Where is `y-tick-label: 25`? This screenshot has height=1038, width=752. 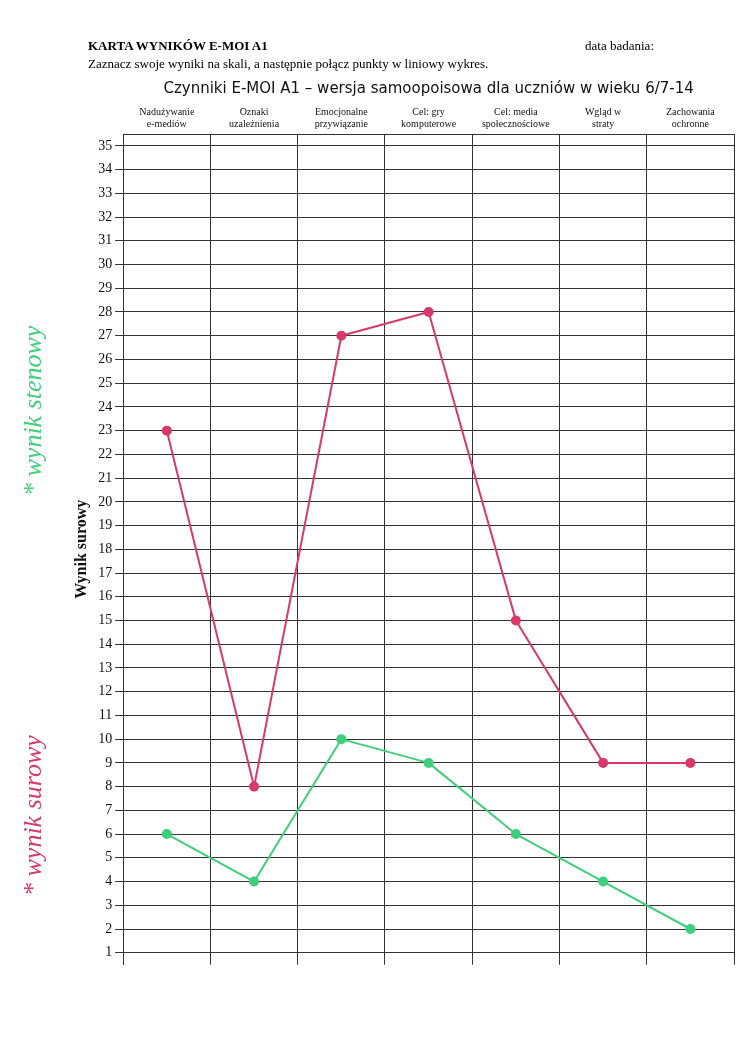 y-tick-label: 25 is located at coordinates (105, 382).